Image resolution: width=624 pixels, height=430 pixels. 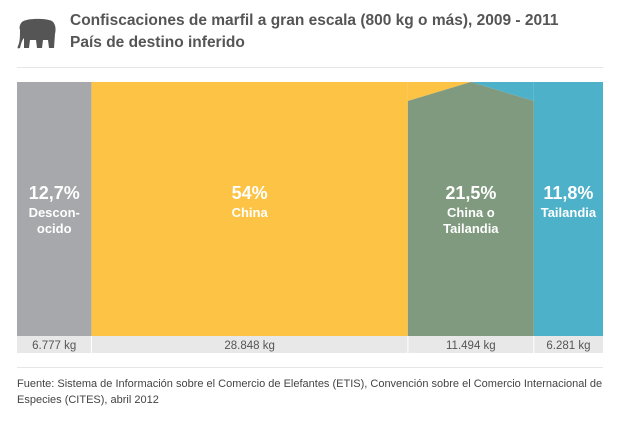 I want to click on percent-label: 12,7%, so click(x=54, y=193).